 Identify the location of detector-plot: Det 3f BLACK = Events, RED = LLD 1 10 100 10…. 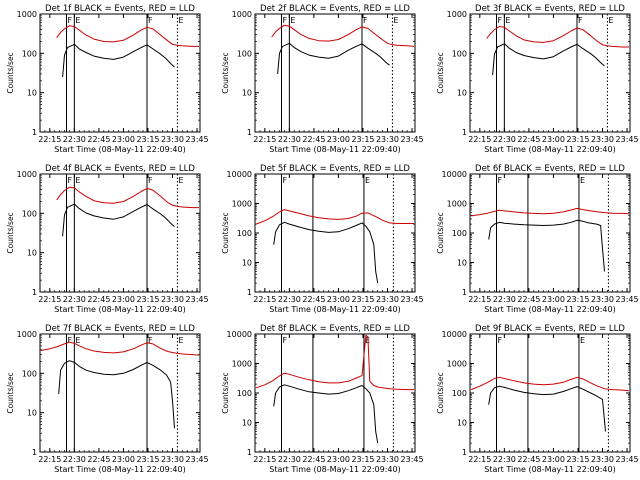
(537, 79).